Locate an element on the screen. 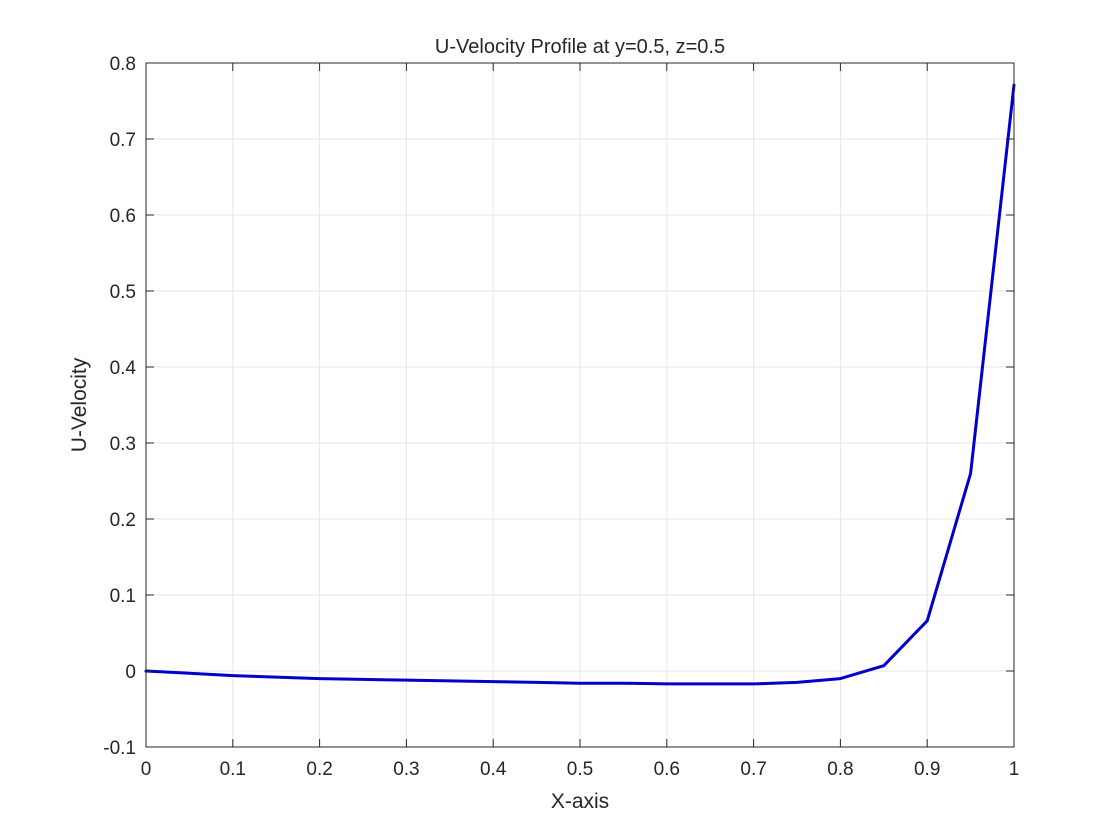 Image resolution: width=1120 pixels, height=840 pixels. x-tick-label: 0.3 is located at coordinates (406, 769).